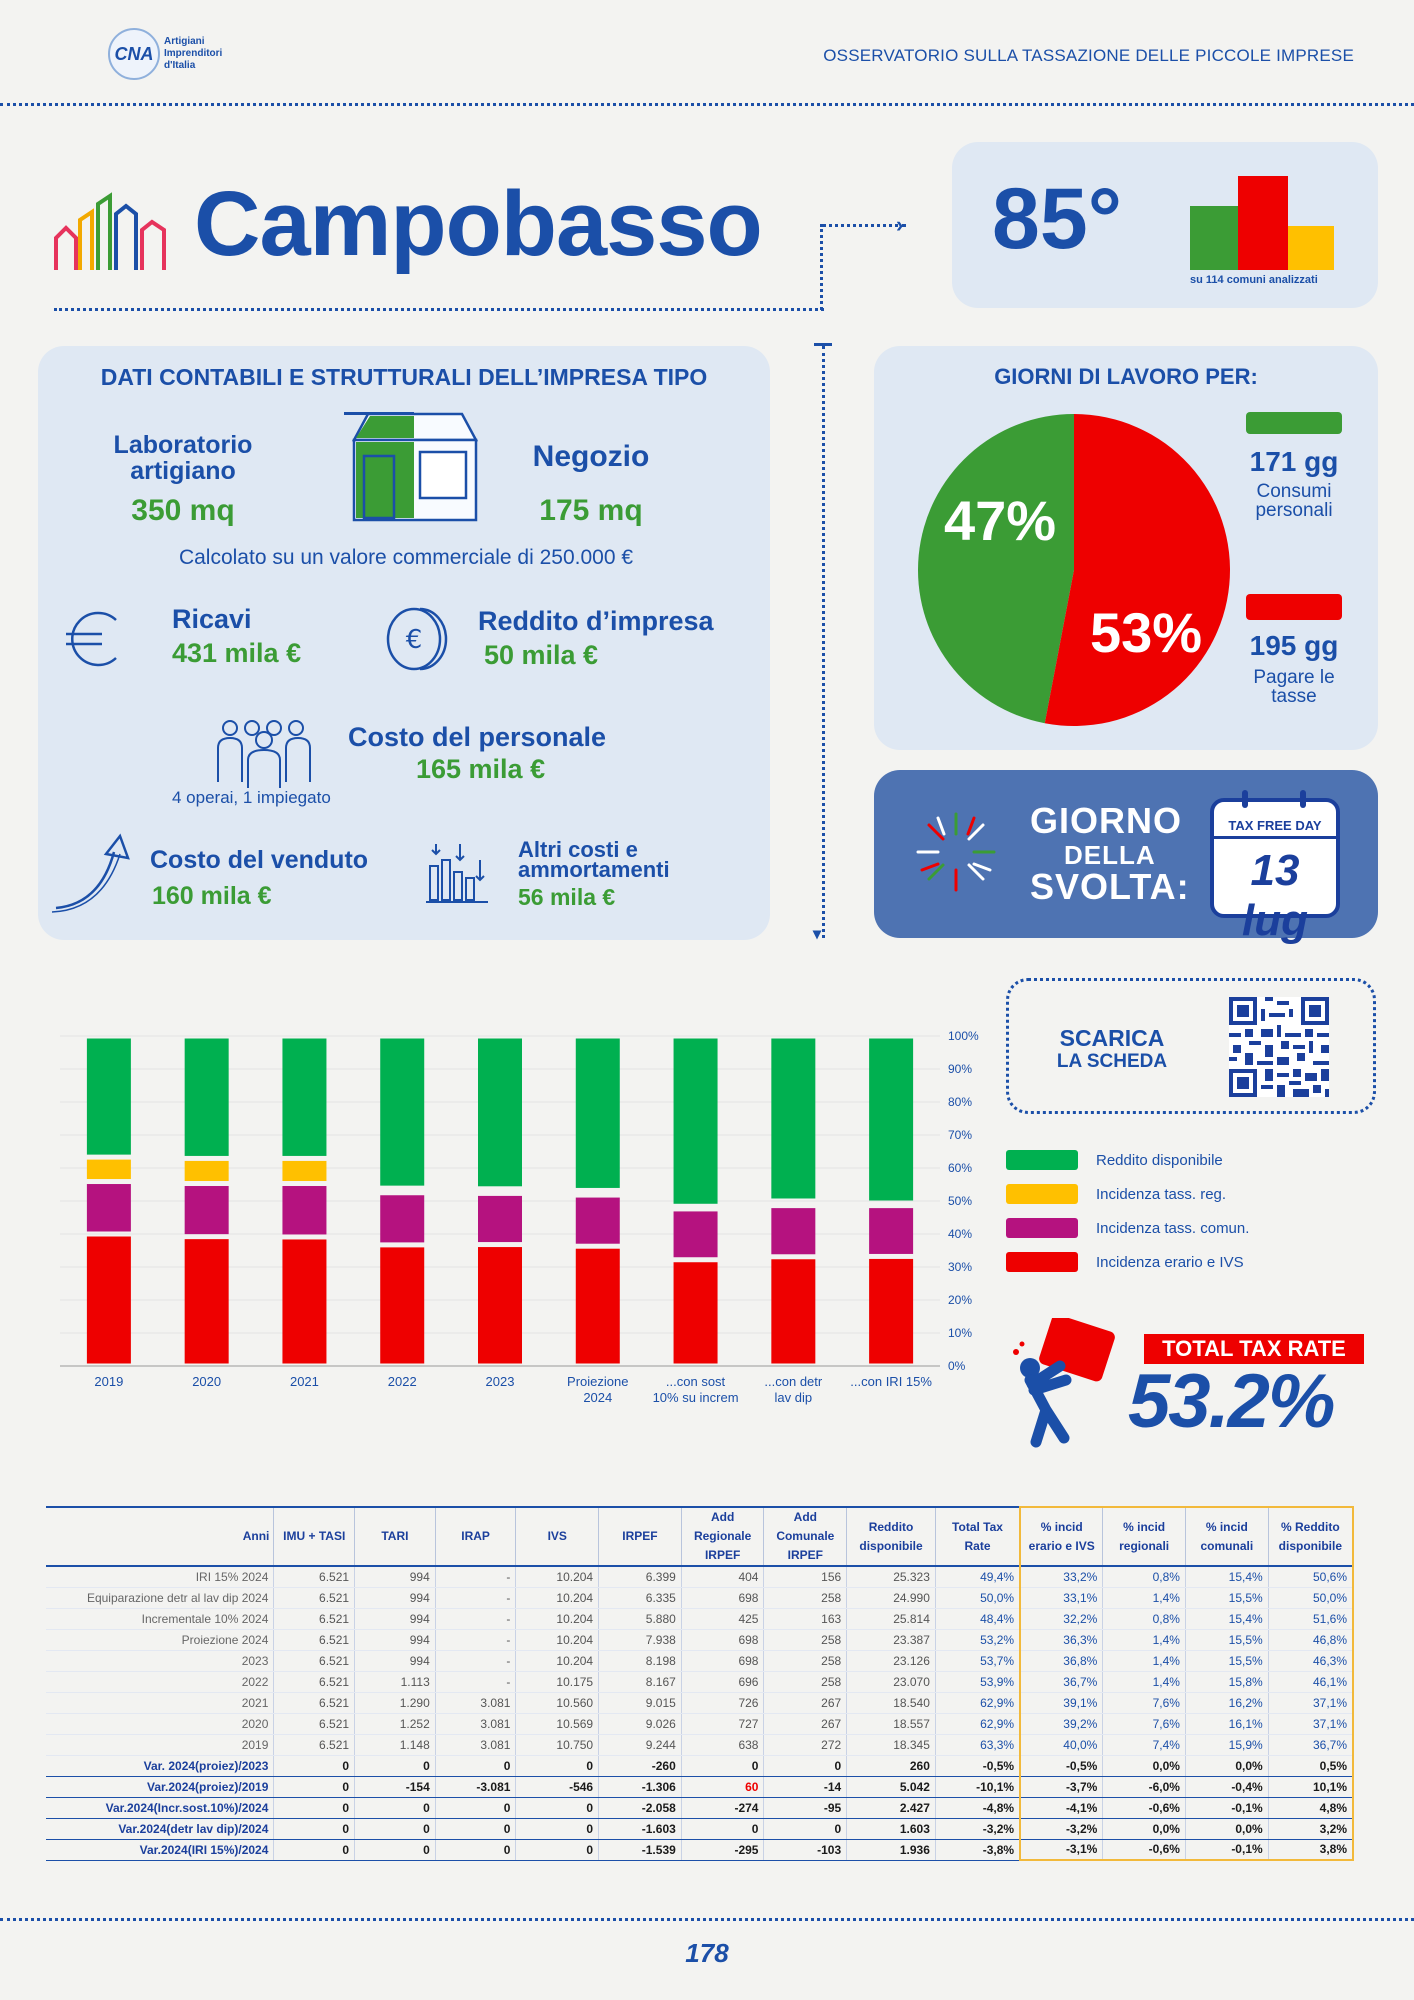 The height and width of the screenshot is (2000, 1414). Describe the element at coordinates (1227, 1536) in the screenshot. I see `table-header: % incid comunali` at that location.